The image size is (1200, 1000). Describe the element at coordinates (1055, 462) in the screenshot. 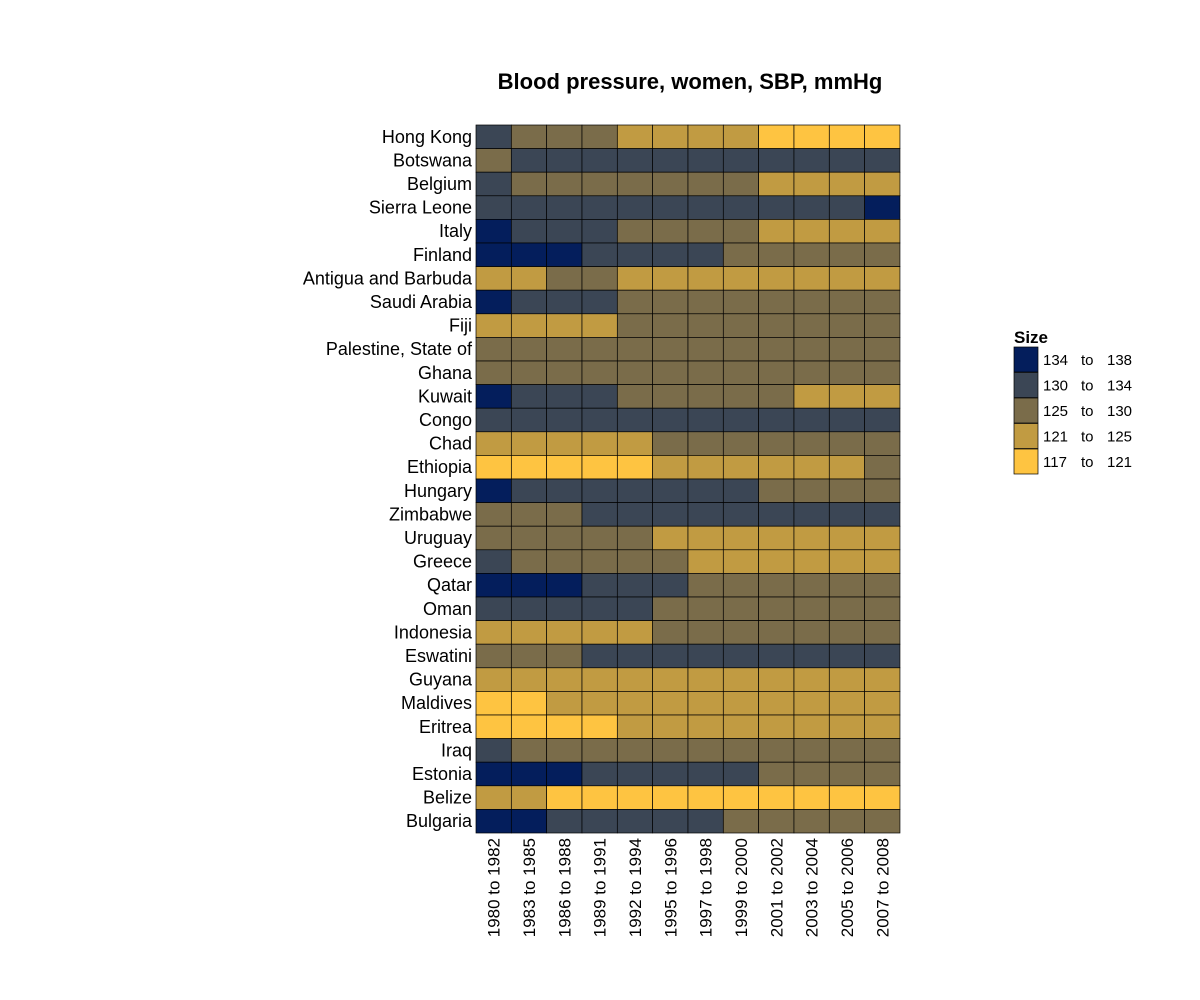

I see `legend-label-low: 117` at that location.